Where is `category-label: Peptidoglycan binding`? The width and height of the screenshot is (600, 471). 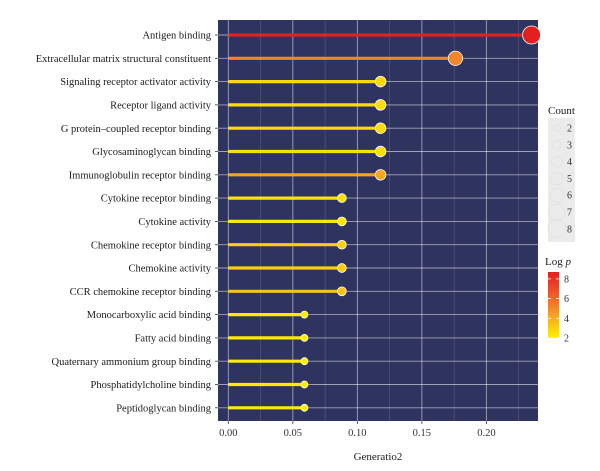
category-label: Peptidoglycan binding is located at coordinates (164, 408).